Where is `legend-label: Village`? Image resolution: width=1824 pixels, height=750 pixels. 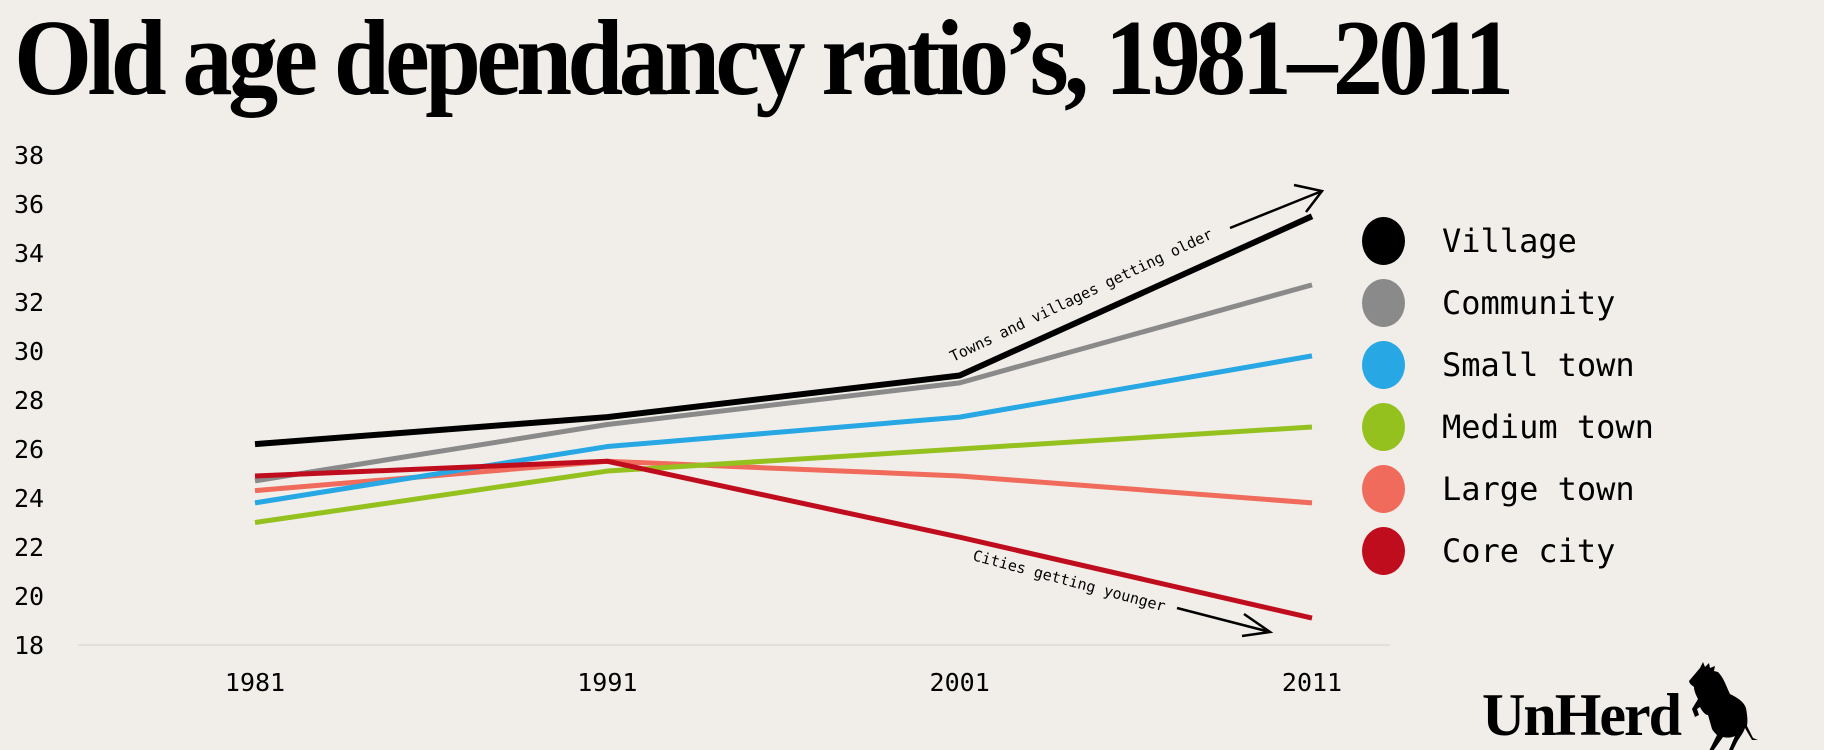 legend-label: Village is located at coordinates (1509, 241).